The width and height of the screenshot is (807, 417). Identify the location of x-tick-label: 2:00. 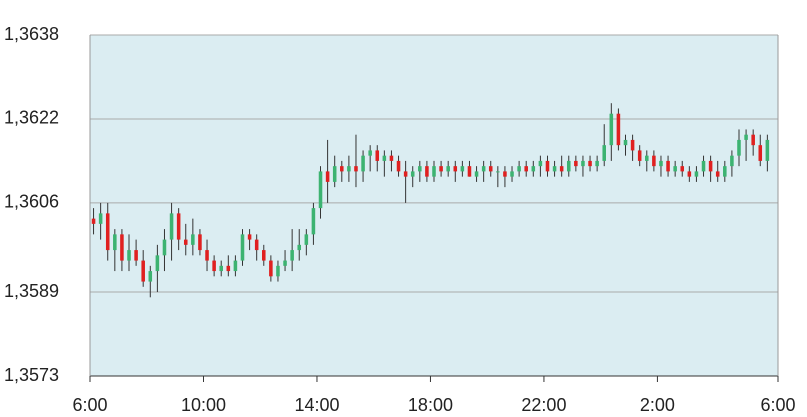
(657, 405).